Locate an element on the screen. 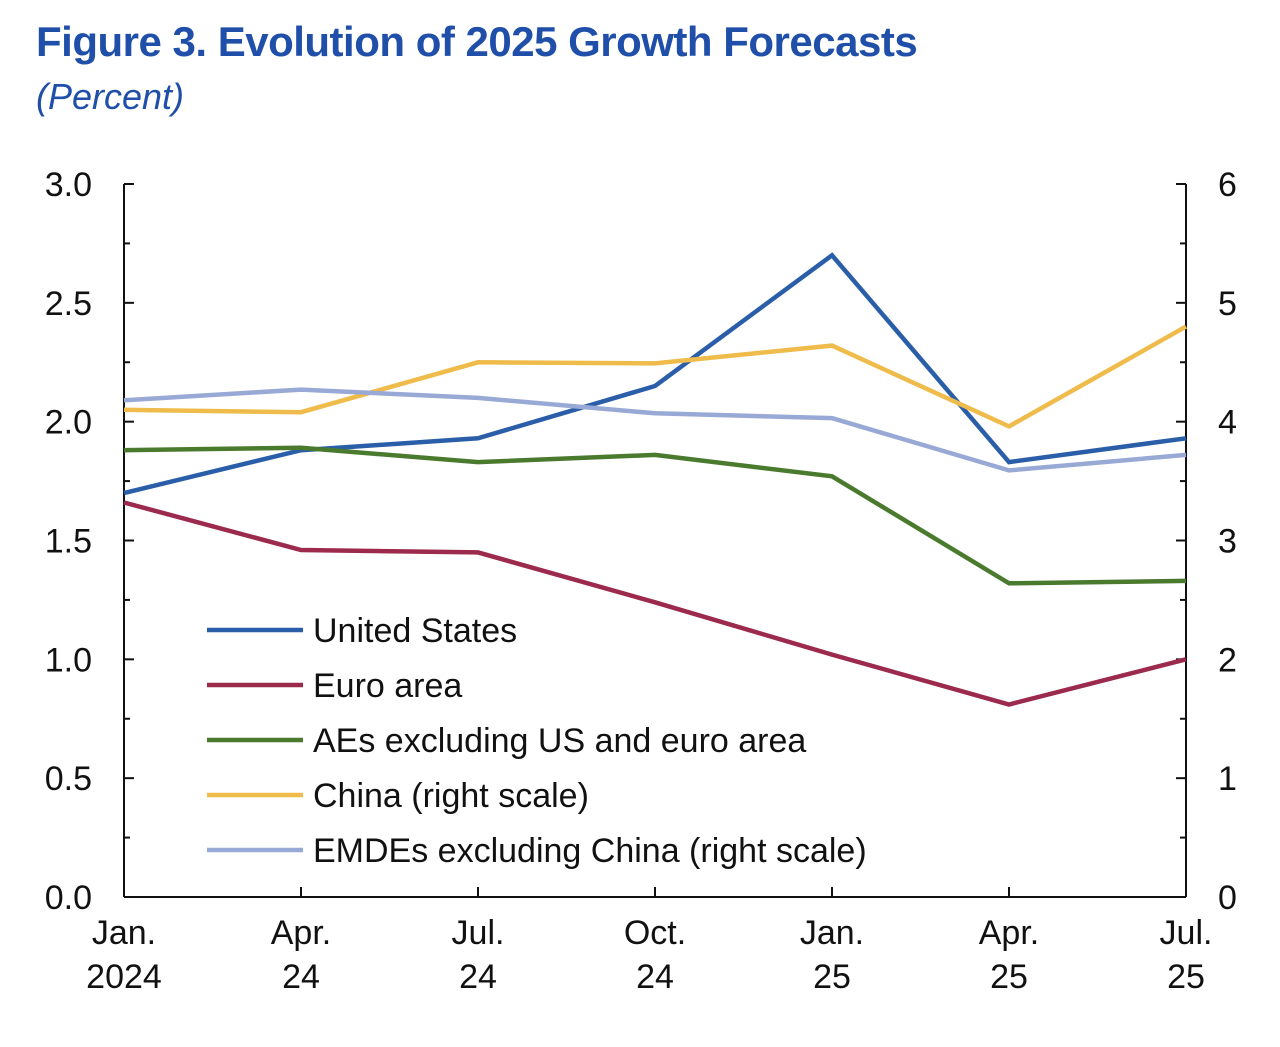 The height and width of the screenshot is (1047, 1280). left-axis-tick-label: 1.0 is located at coordinates (68, 660).